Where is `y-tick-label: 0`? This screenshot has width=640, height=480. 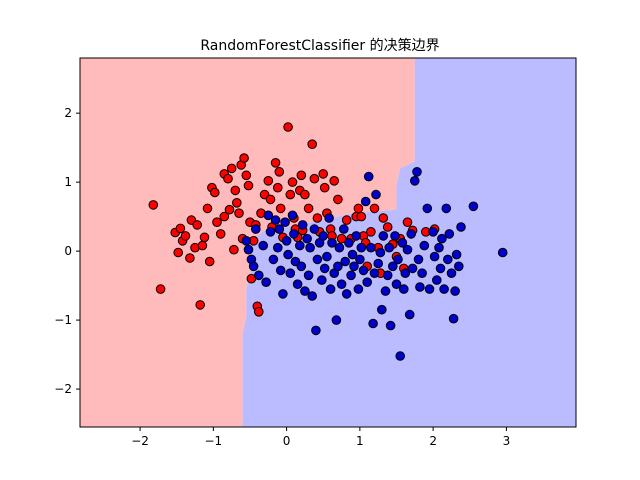
y-tick-label: 0 is located at coordinates (68, 251).